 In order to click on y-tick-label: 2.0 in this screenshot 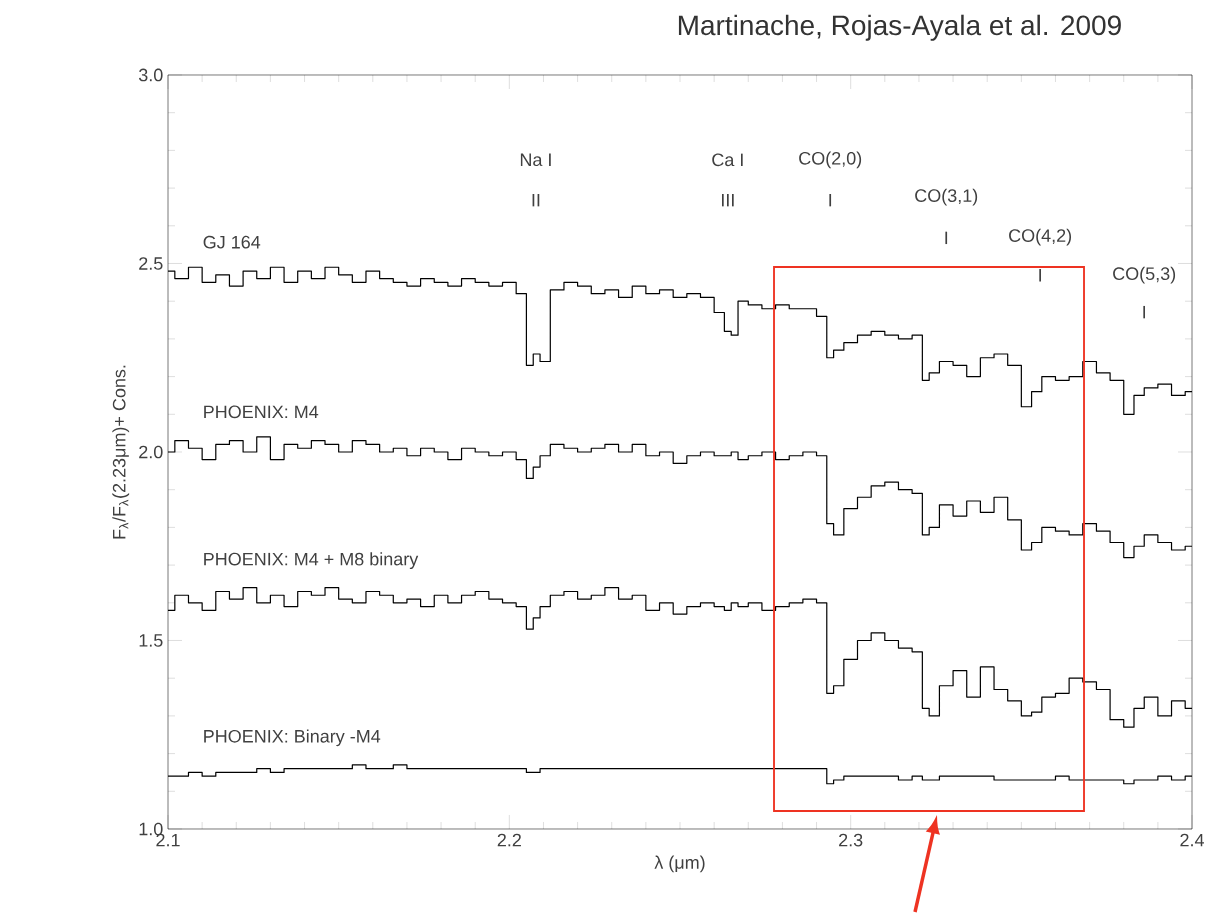, I will do `click(151, 452)`.